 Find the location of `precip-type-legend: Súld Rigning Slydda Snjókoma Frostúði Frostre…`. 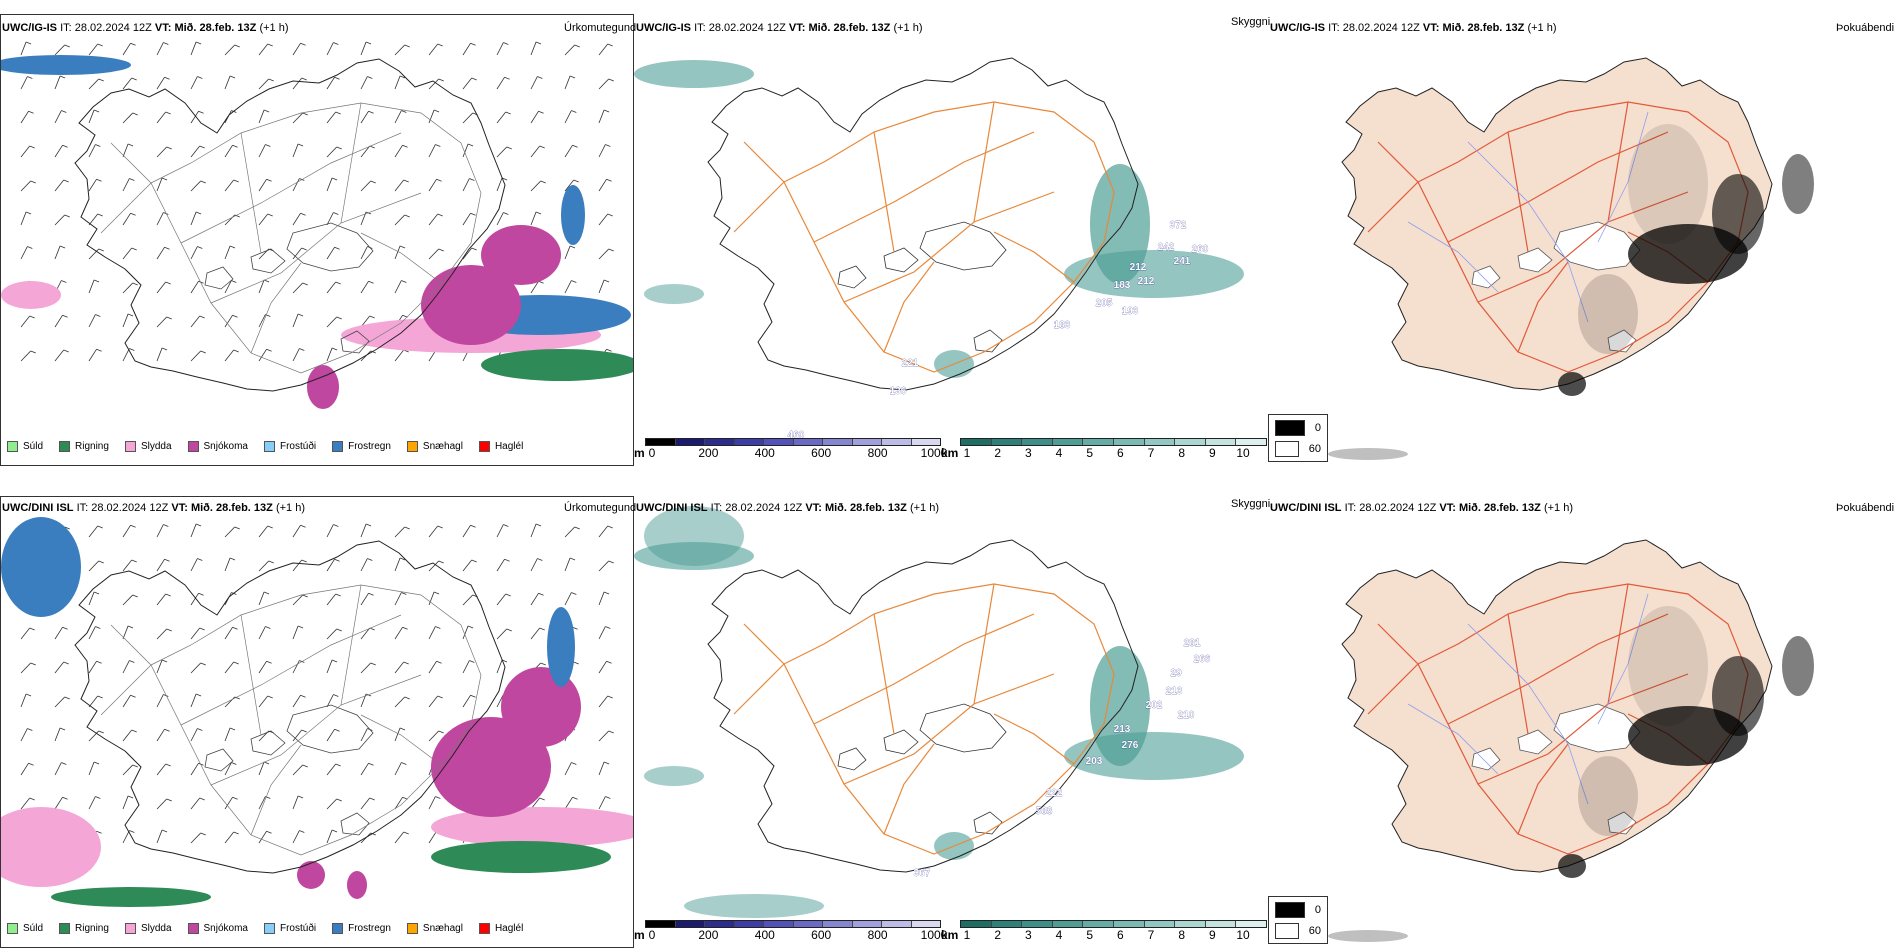

precip-type-legend: Súld Rigning Slydda Snjókoma Frostúði Frostre… is located at coordinates (273, 928).